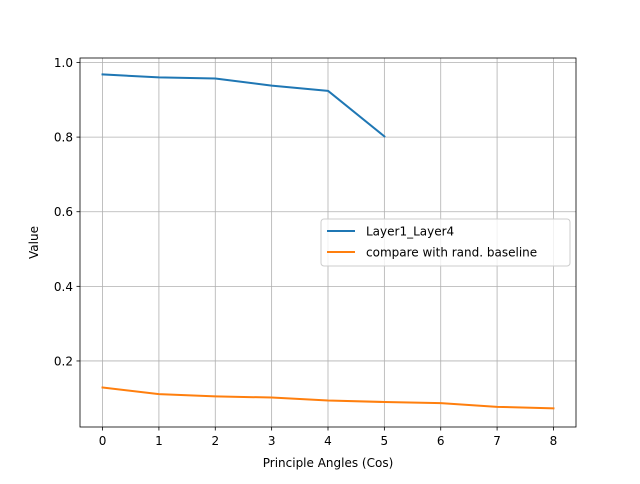 The image size is (640, 484). What do you see at coordinates (272, 441) in the screenshot?
I see `x-tick-label: 3` at bounding box center [272, 441].